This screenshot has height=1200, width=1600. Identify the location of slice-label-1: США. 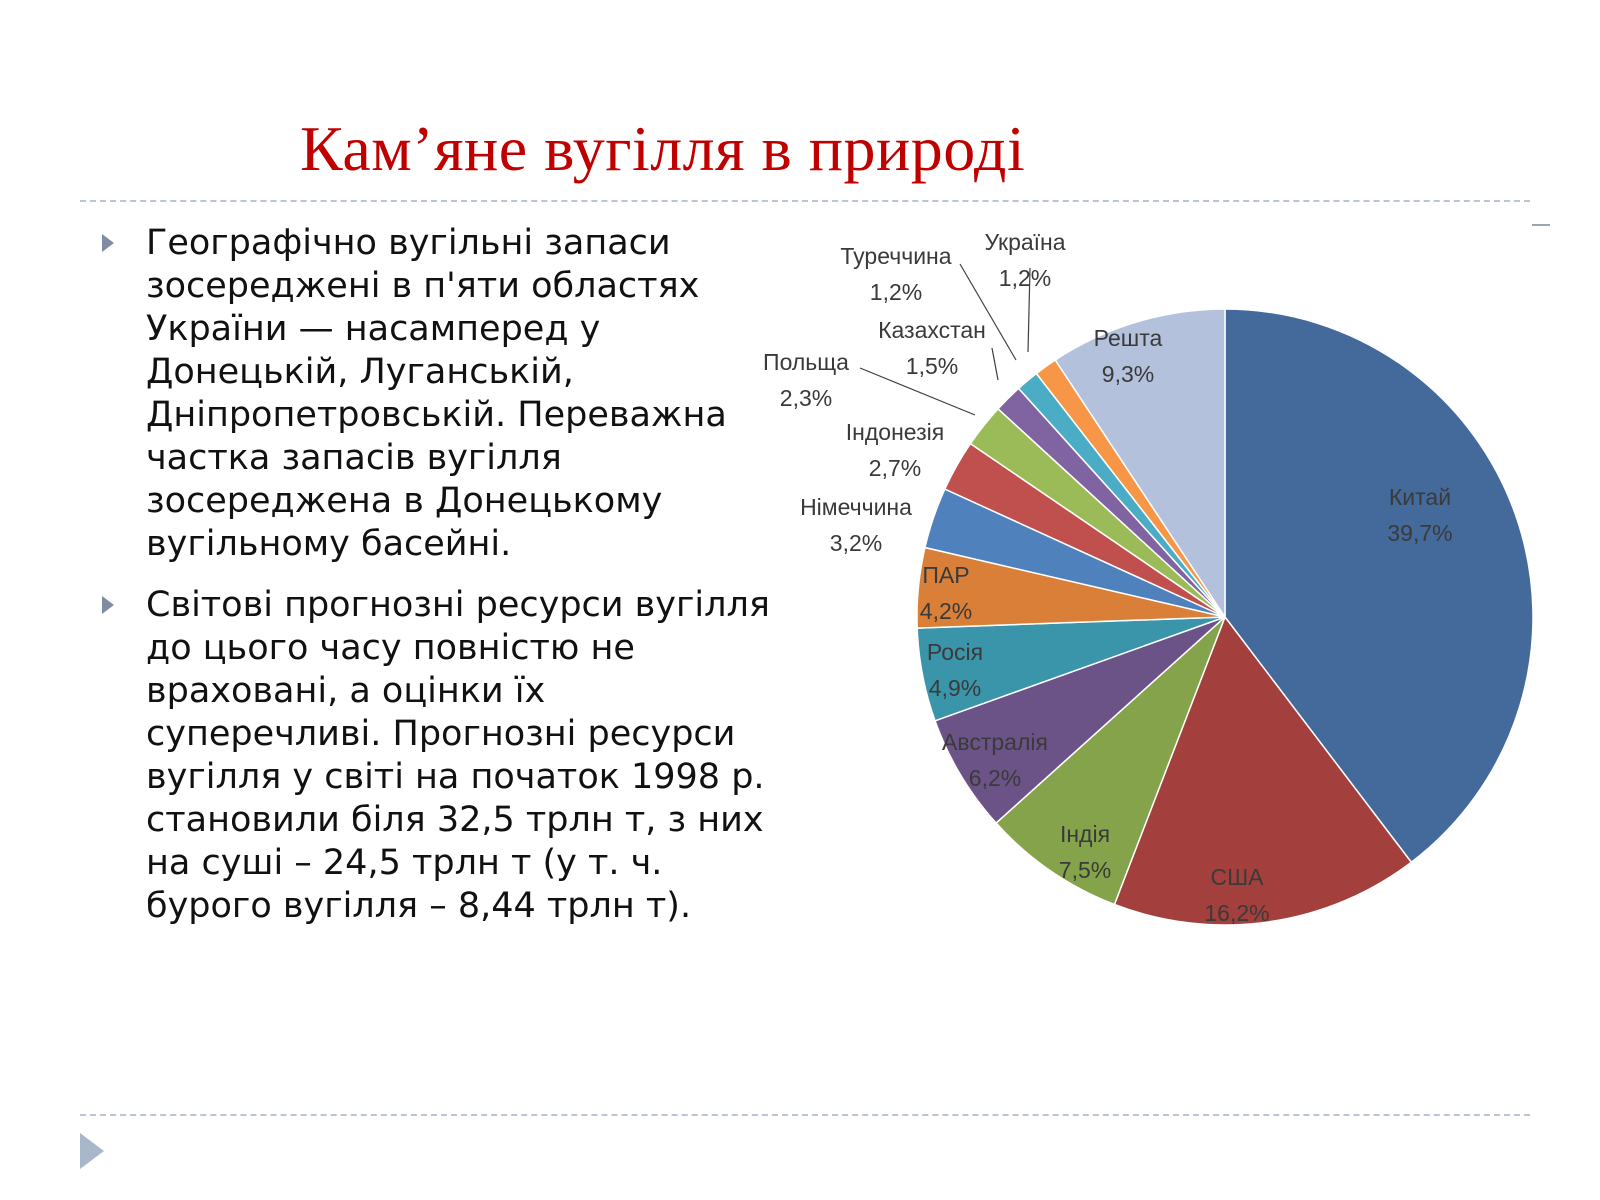
(1237, 877).